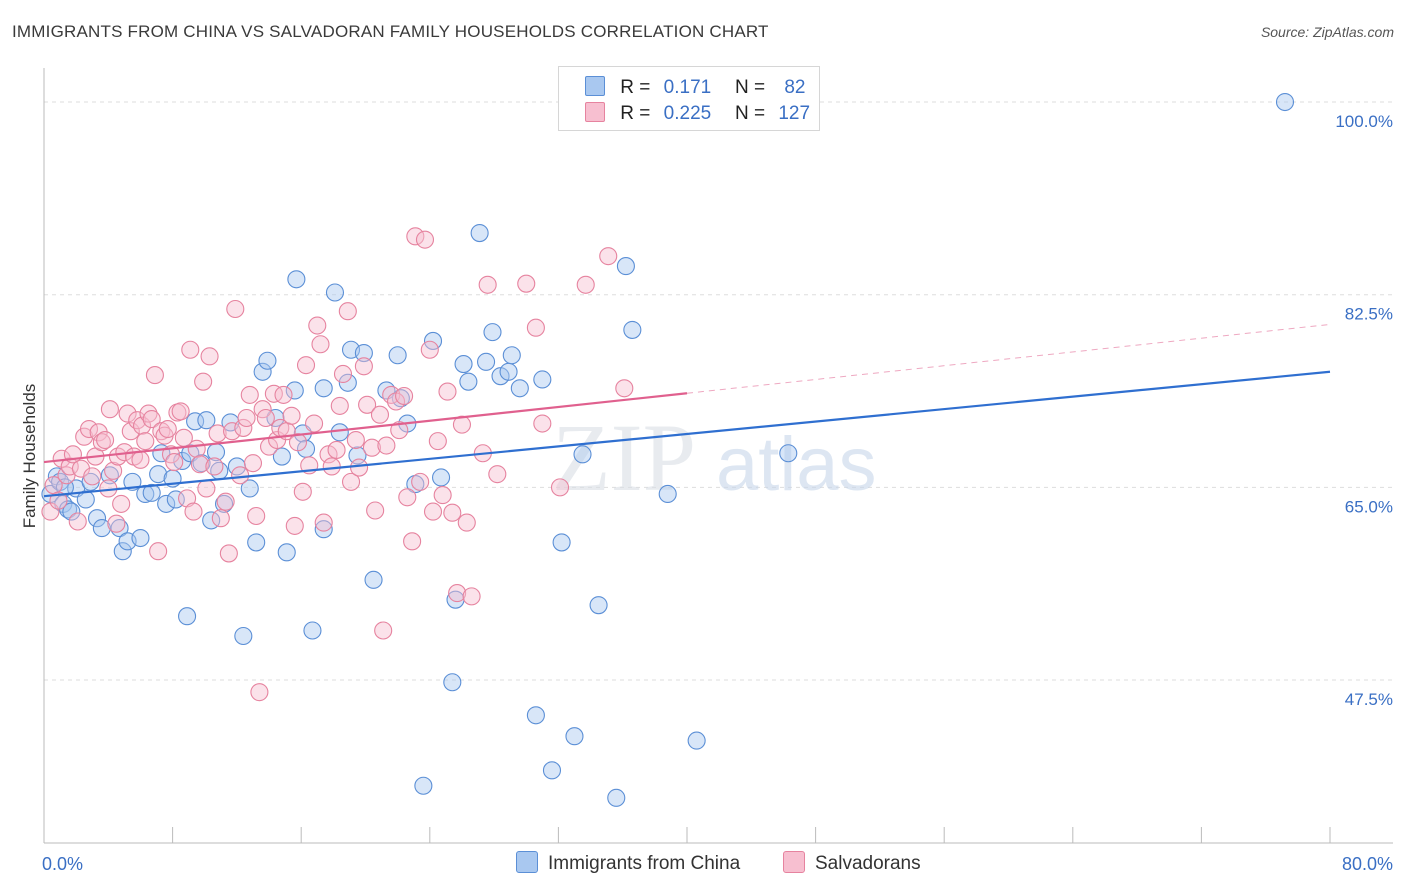  I want to click on legend-r-label: R =, so click(635, 87).